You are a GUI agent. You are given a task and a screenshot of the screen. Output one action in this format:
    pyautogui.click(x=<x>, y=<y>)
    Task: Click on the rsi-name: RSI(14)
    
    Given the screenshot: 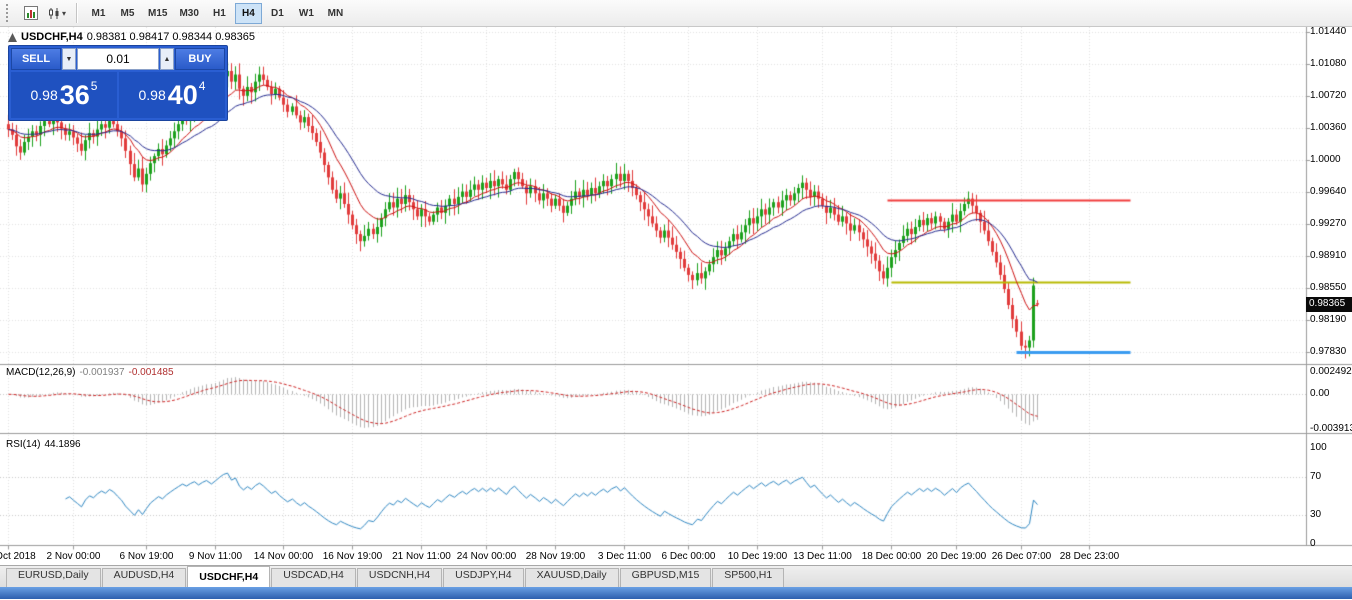 What is the action you would take?
    pyautogui.click(x=23, y=444)
    